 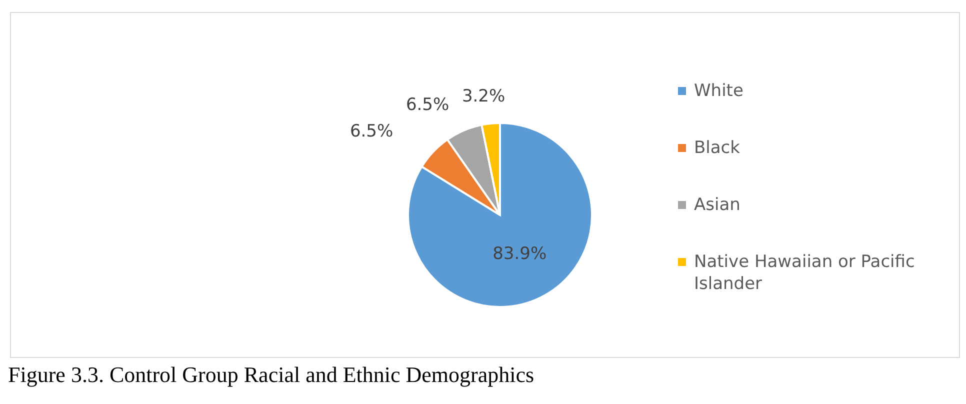 I want to click on data-label: 3.2%, so click(x=484, y=96).